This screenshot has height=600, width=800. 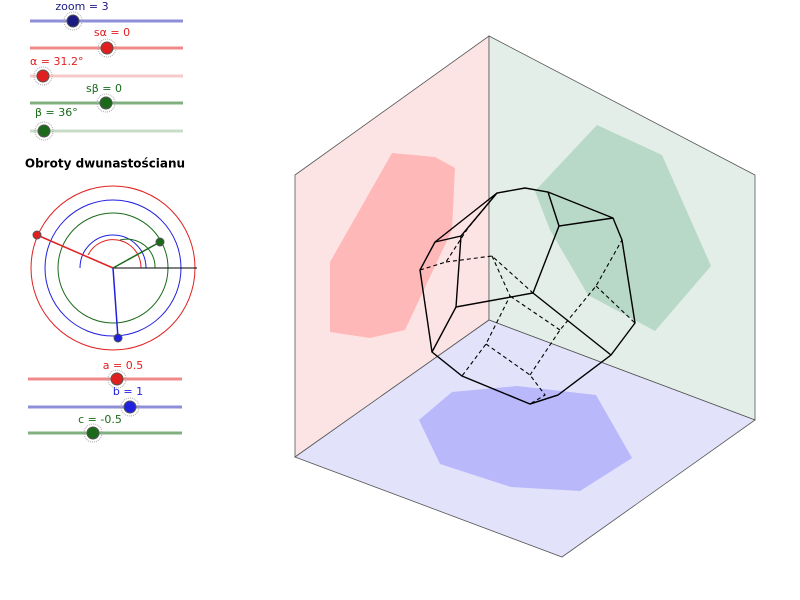 I want to click on slider: zoom = 3, so click(x=106, y=15).